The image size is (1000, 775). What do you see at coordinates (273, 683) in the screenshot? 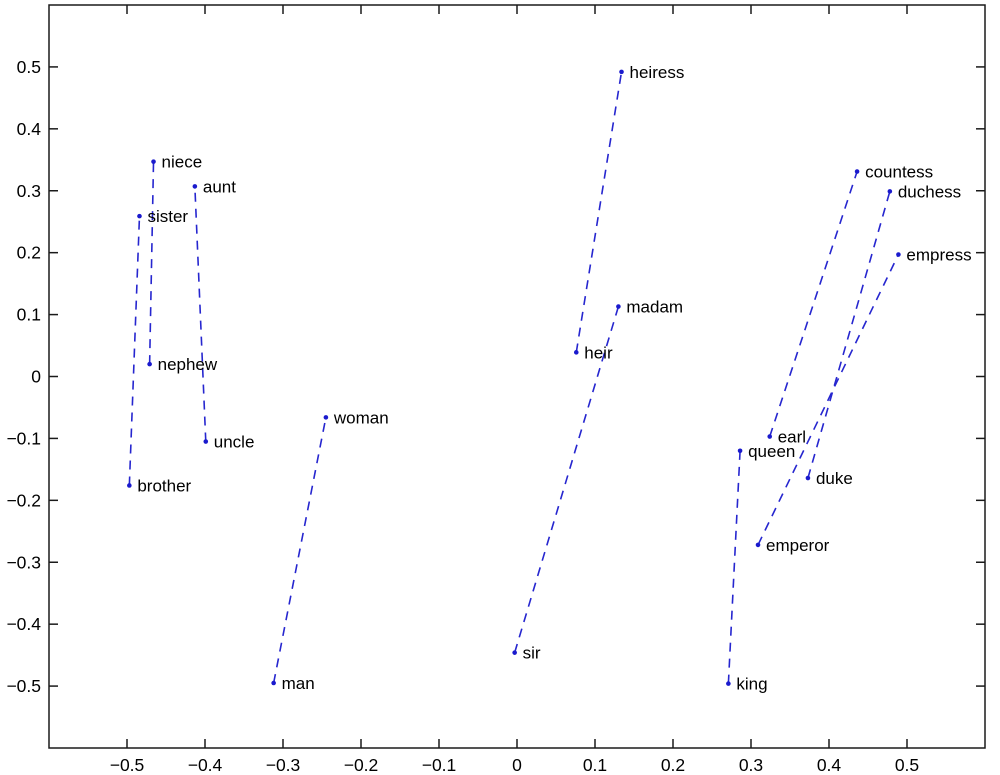
I see `data-point-man` at bounding box center [273, 683].